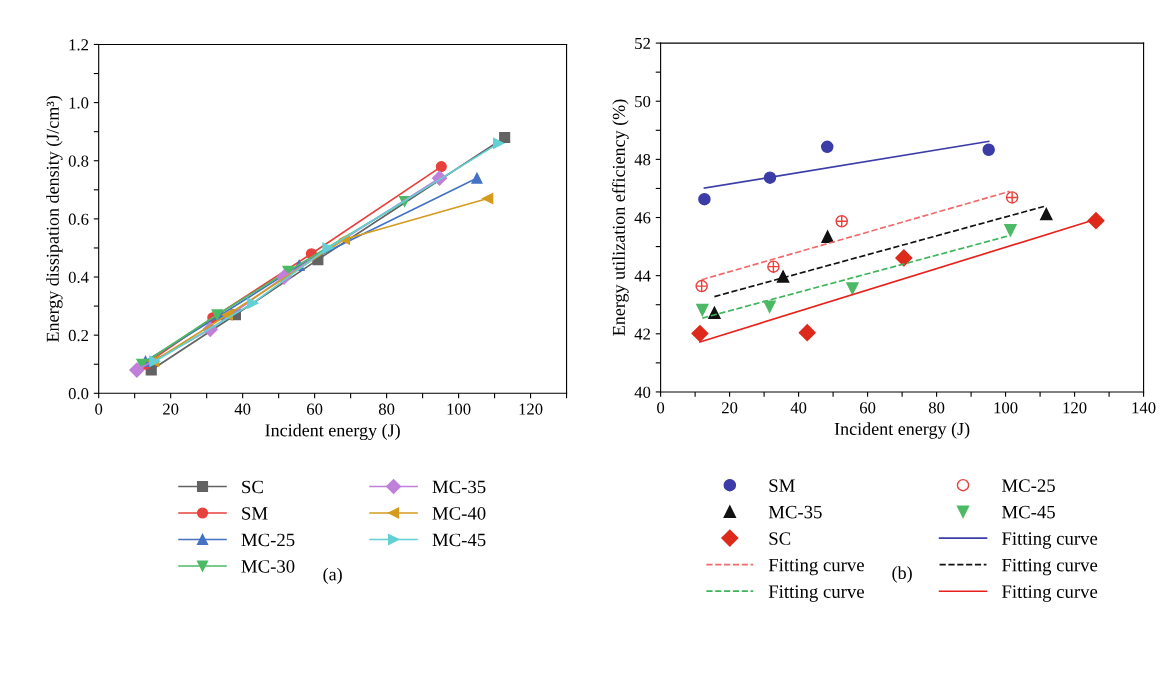  I want to click on legend-label: MC-30, so click(268, 566).